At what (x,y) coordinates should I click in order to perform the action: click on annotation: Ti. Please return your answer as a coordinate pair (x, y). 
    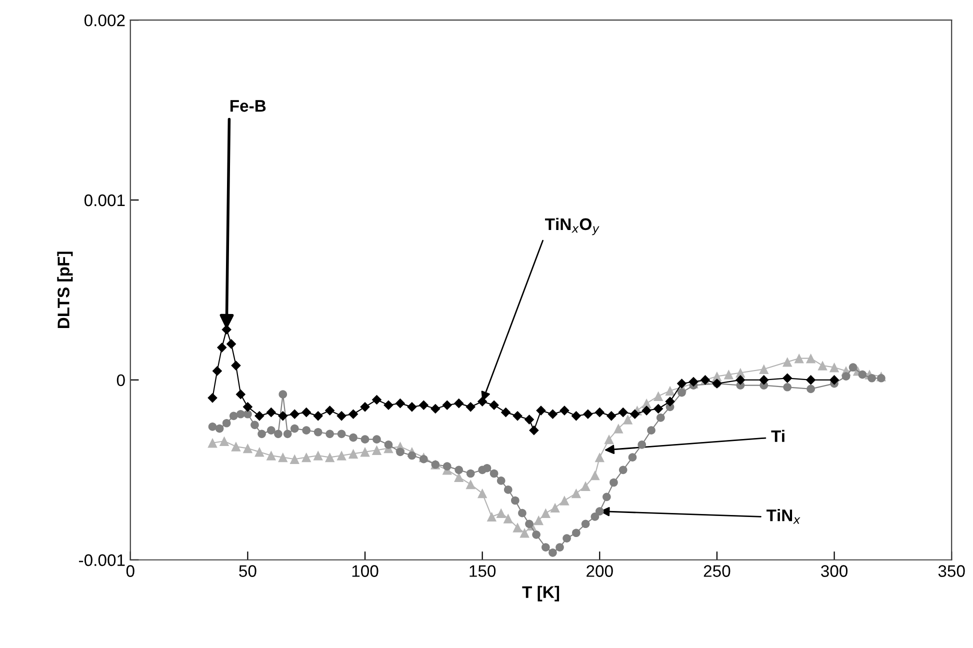
    Looking at the image, I should click on (777, 436).